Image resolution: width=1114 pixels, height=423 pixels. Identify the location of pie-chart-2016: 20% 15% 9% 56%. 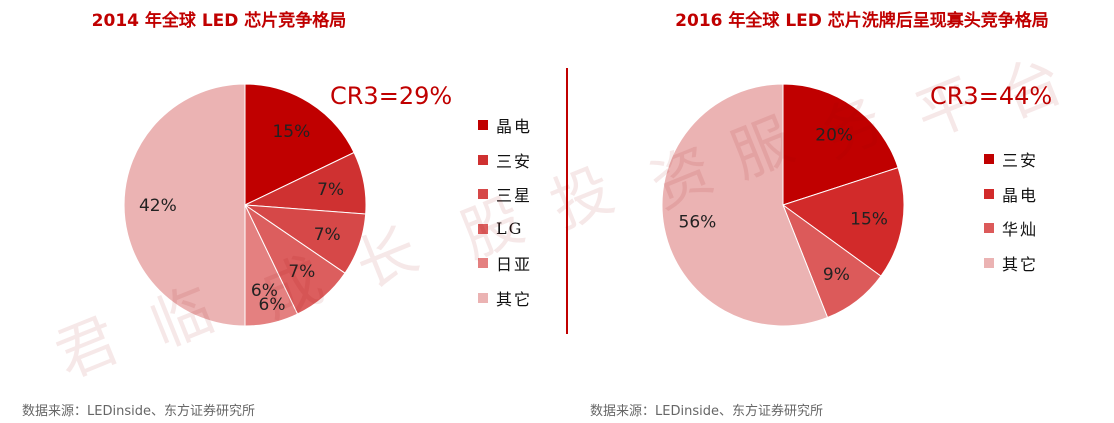
(783, 205).